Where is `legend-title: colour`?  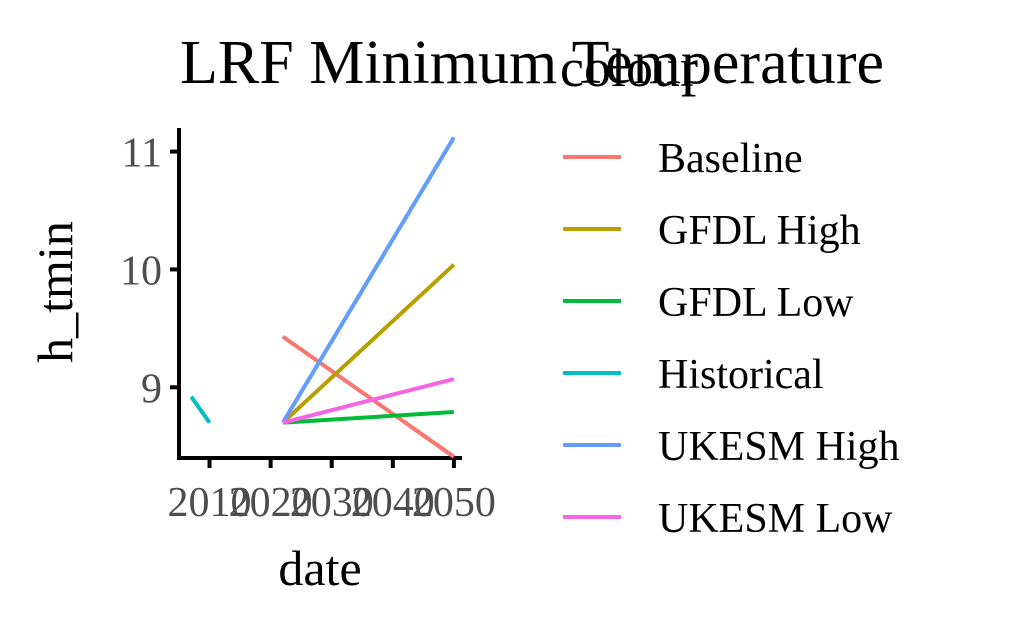
legend-title: colour is located at coordinates (629, 68).